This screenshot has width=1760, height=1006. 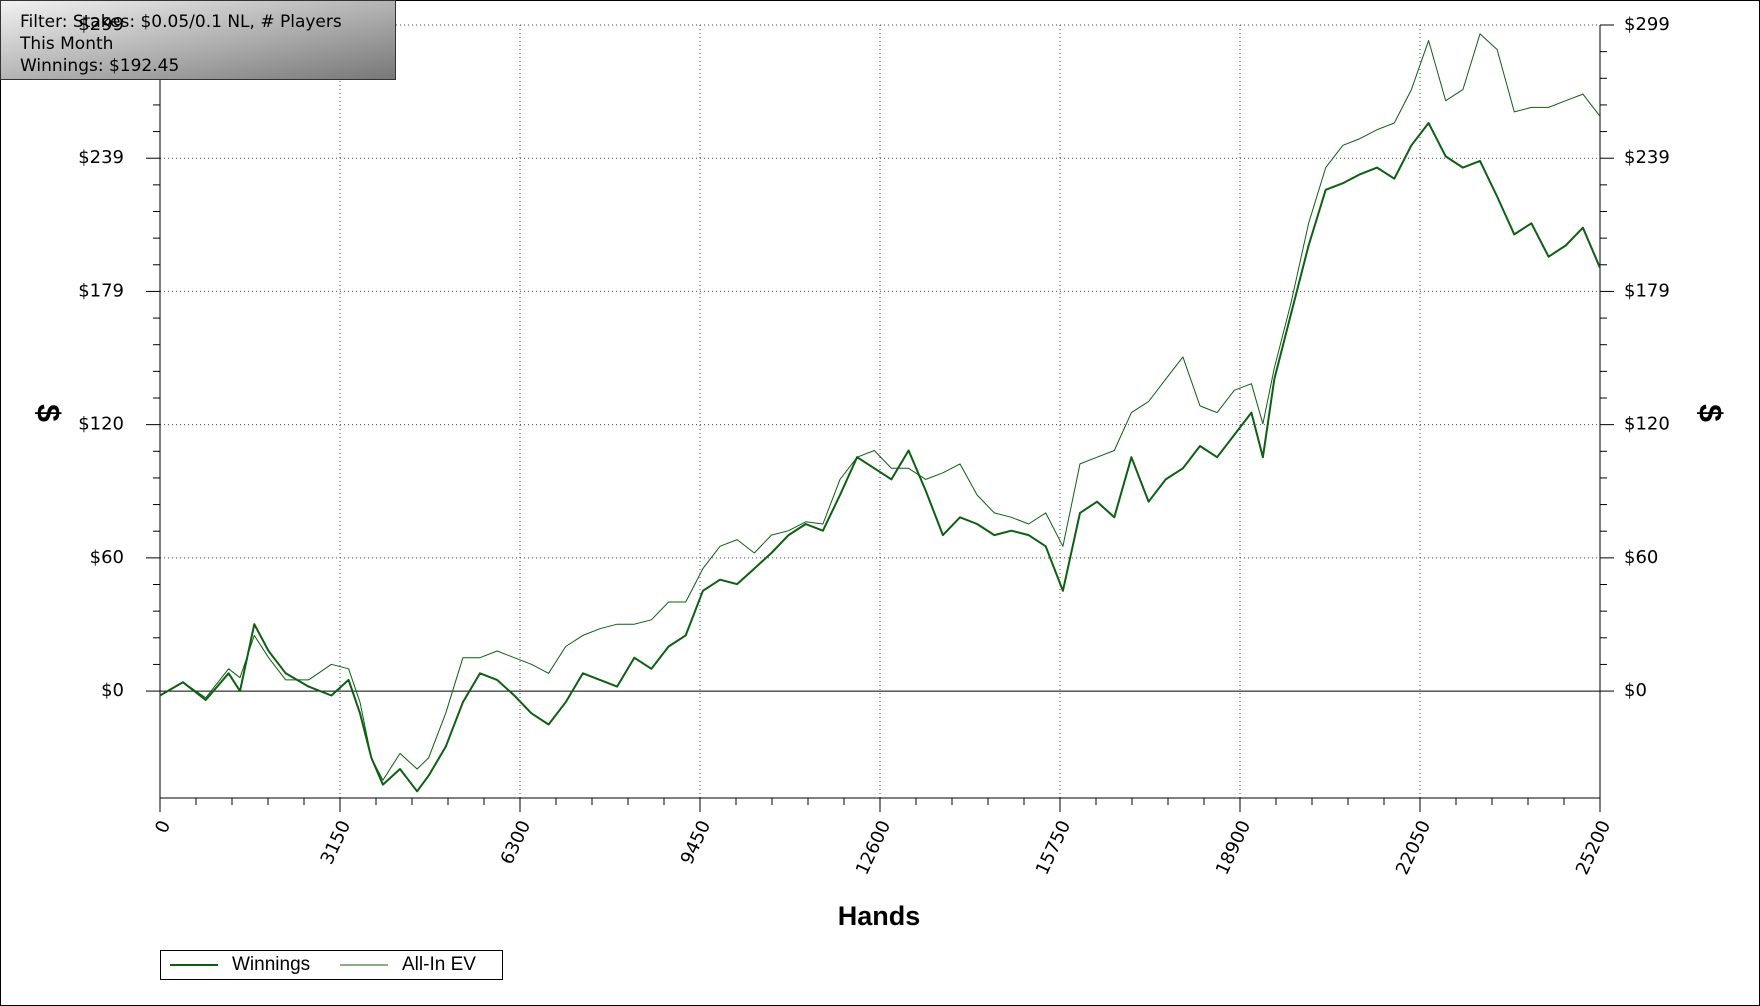 I want to click on y2-tick-label: $179, so click(x=1647, y=290).